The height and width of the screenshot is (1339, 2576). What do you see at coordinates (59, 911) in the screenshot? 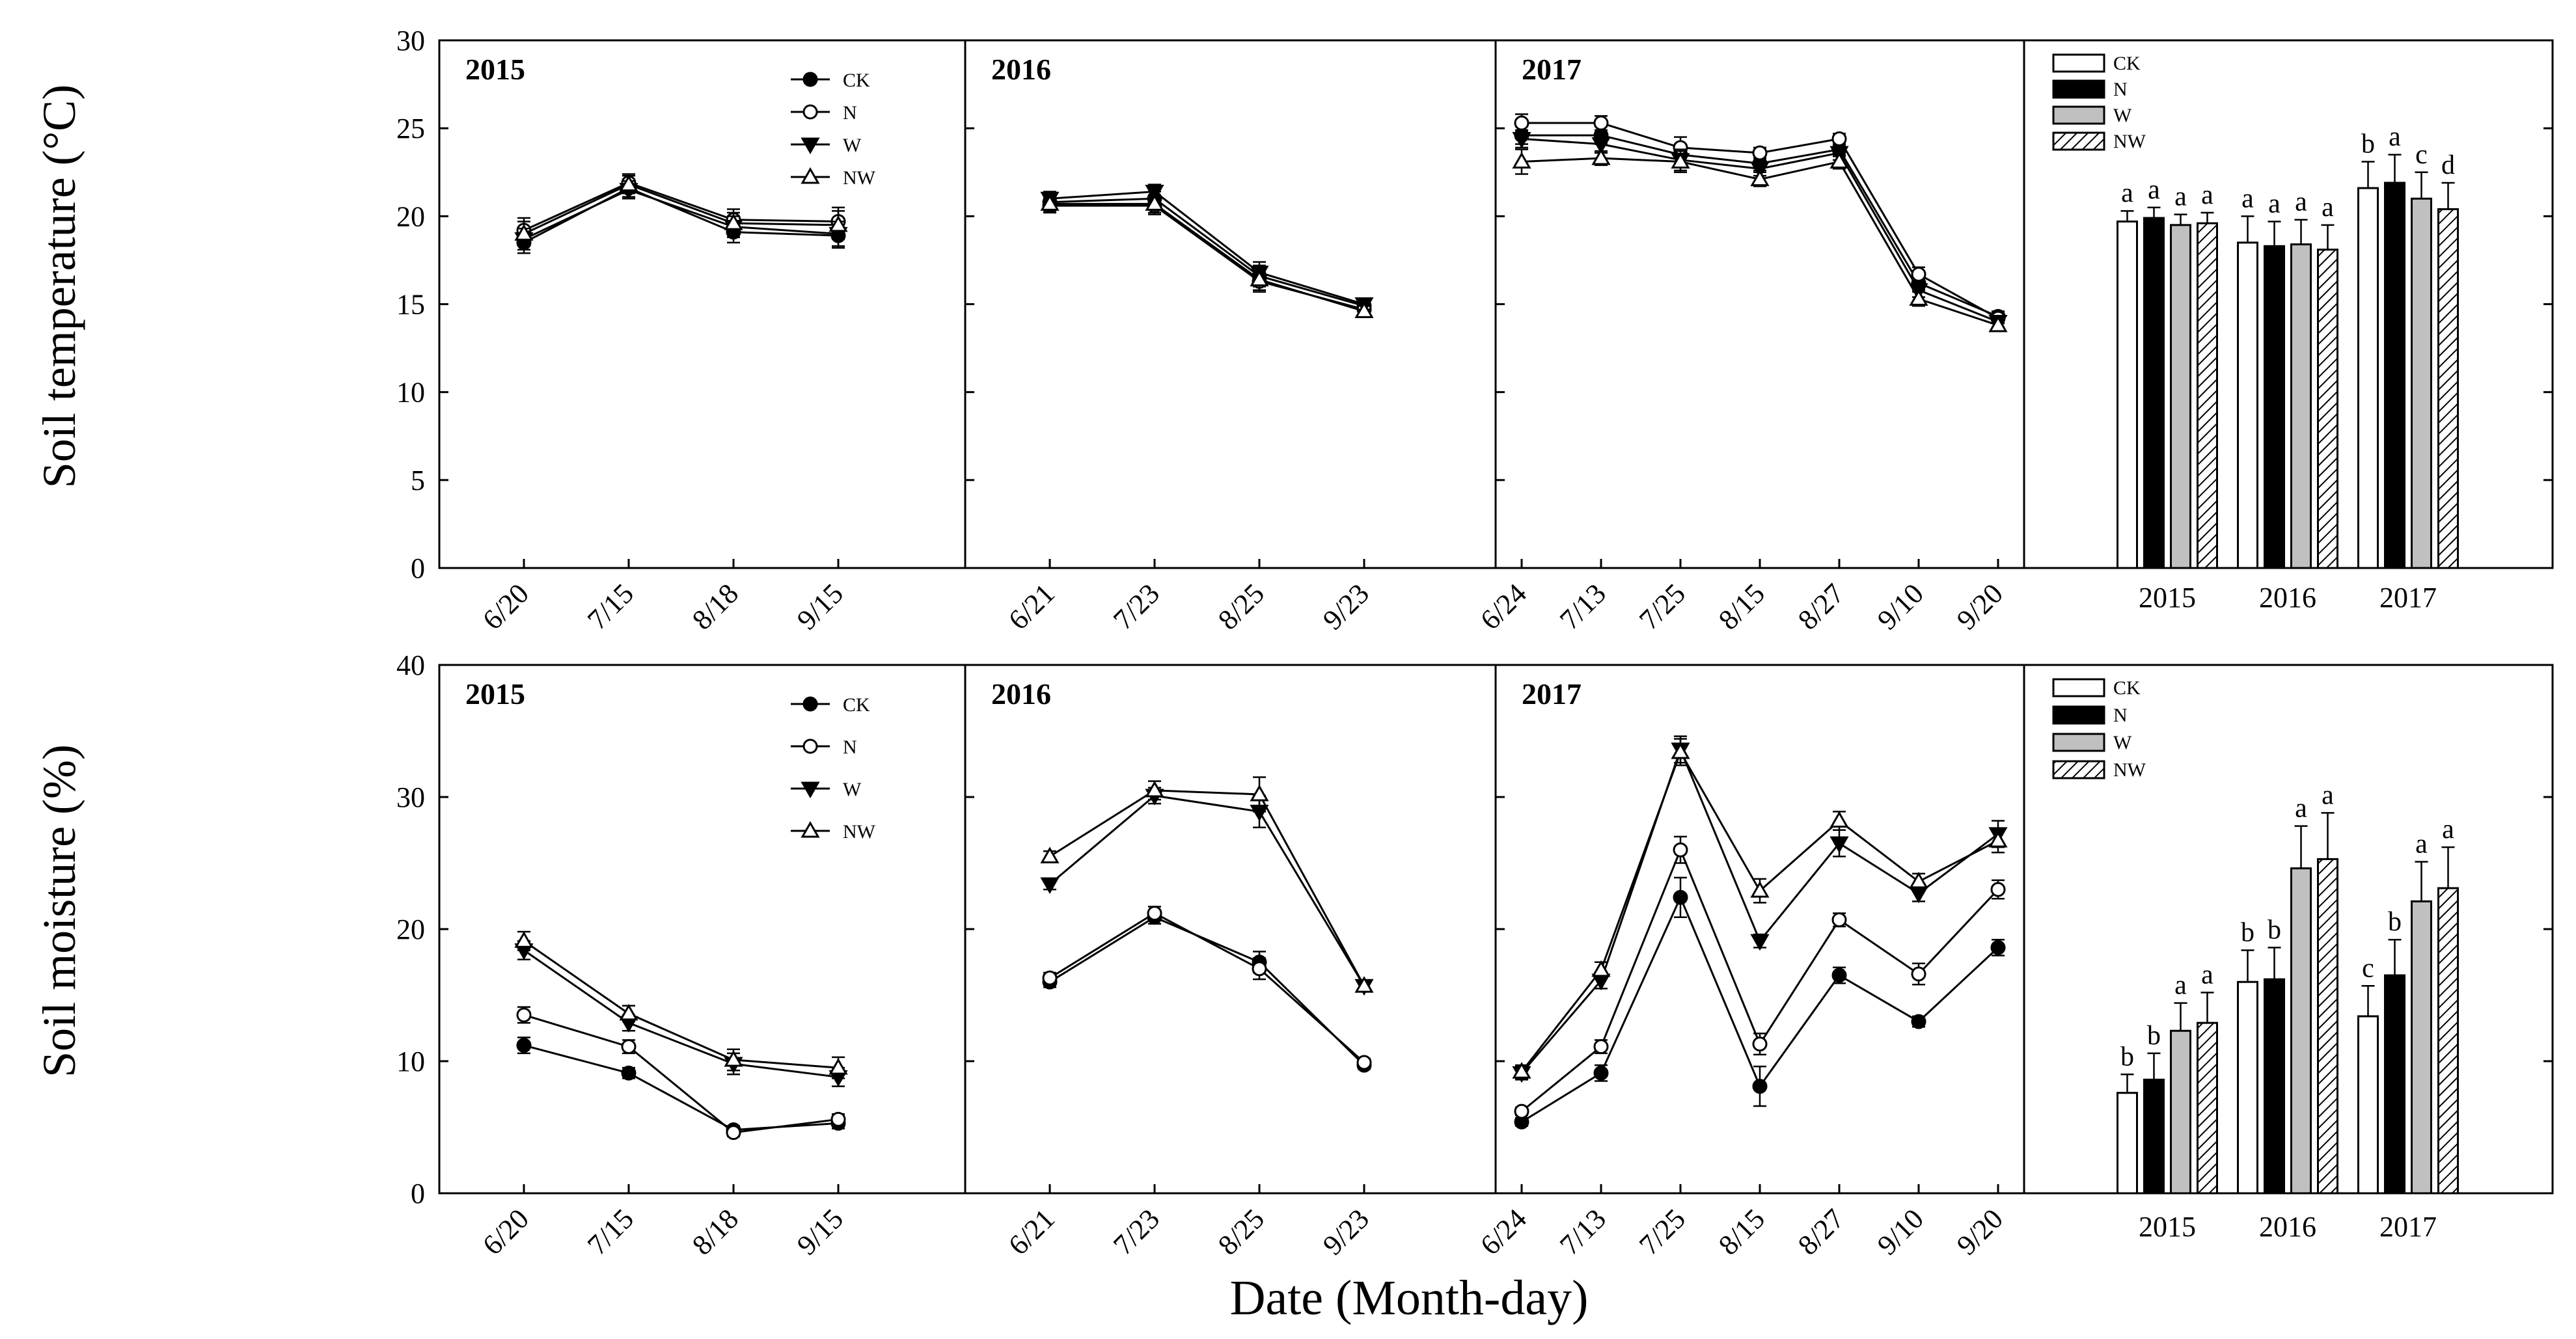
I see `row-ylabel-moisture: Soil moisture (%)` at bounding box center [59, 911].